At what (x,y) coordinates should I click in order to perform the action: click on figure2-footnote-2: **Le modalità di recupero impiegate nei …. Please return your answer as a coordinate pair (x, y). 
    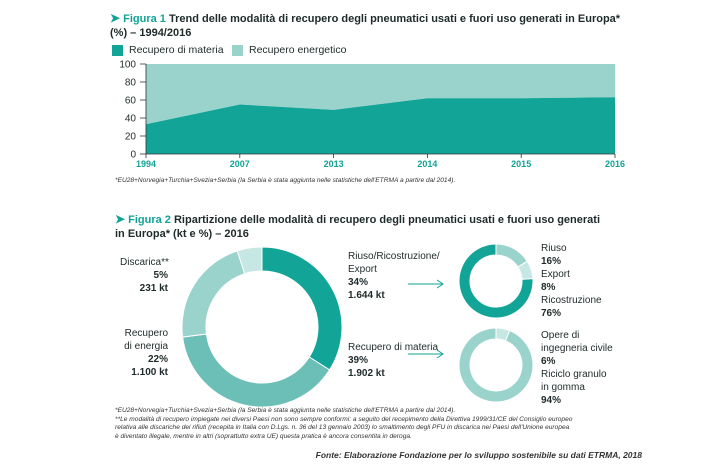
    Looking at the image, I should click on (344, 419).